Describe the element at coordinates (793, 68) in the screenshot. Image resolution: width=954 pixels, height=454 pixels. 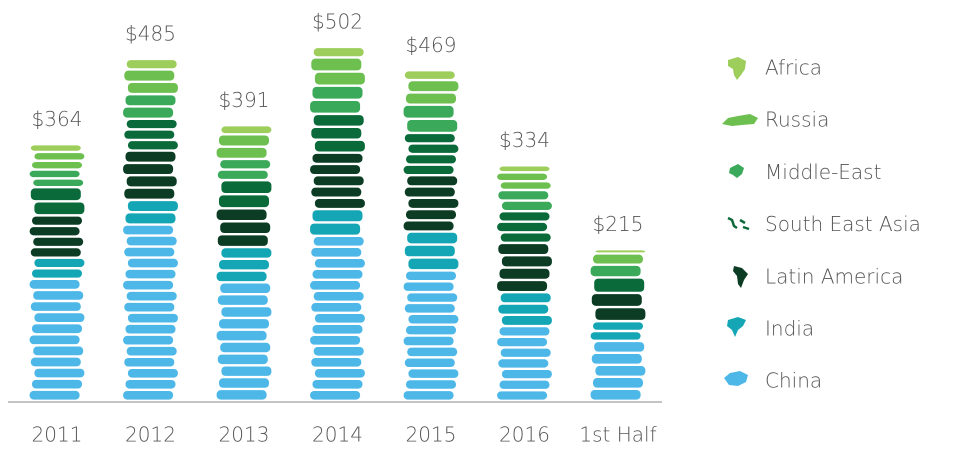
I see `legend-label: Africa` at that location.